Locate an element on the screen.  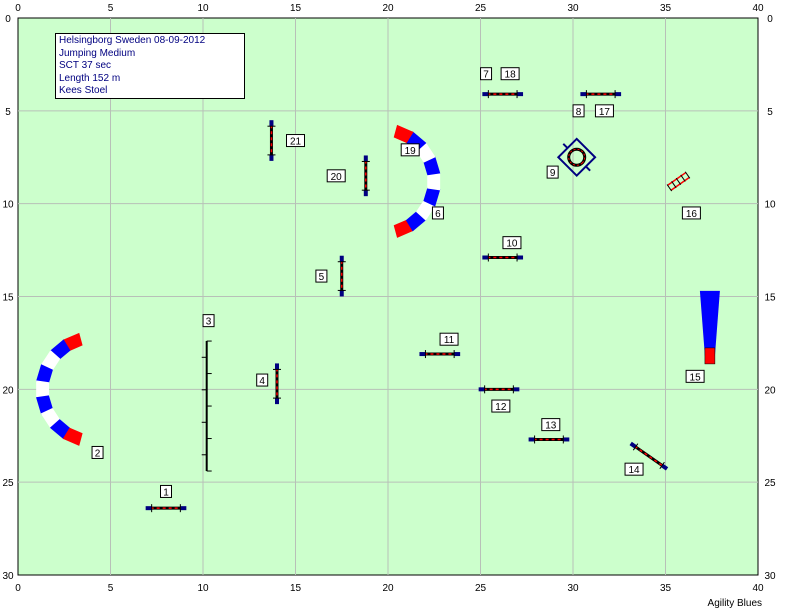
number-label-text: 20 is located at coordinates (337, 177).